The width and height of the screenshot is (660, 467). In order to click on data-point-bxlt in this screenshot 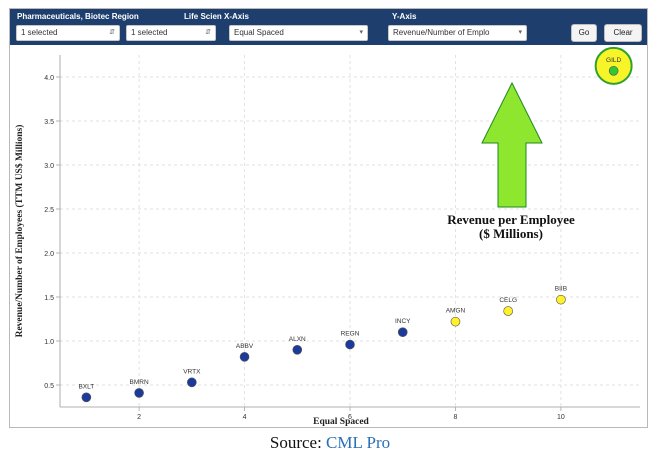, I will do `click(86, 397)`.